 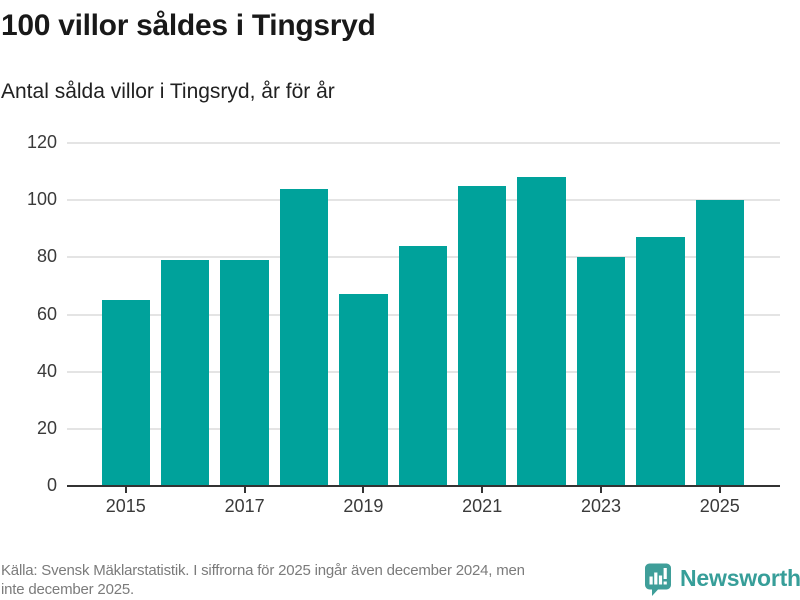 What do you see at coordinates (720, 343) in the screenshot?
I see `bar-2025` at bounding box center [720, 343].